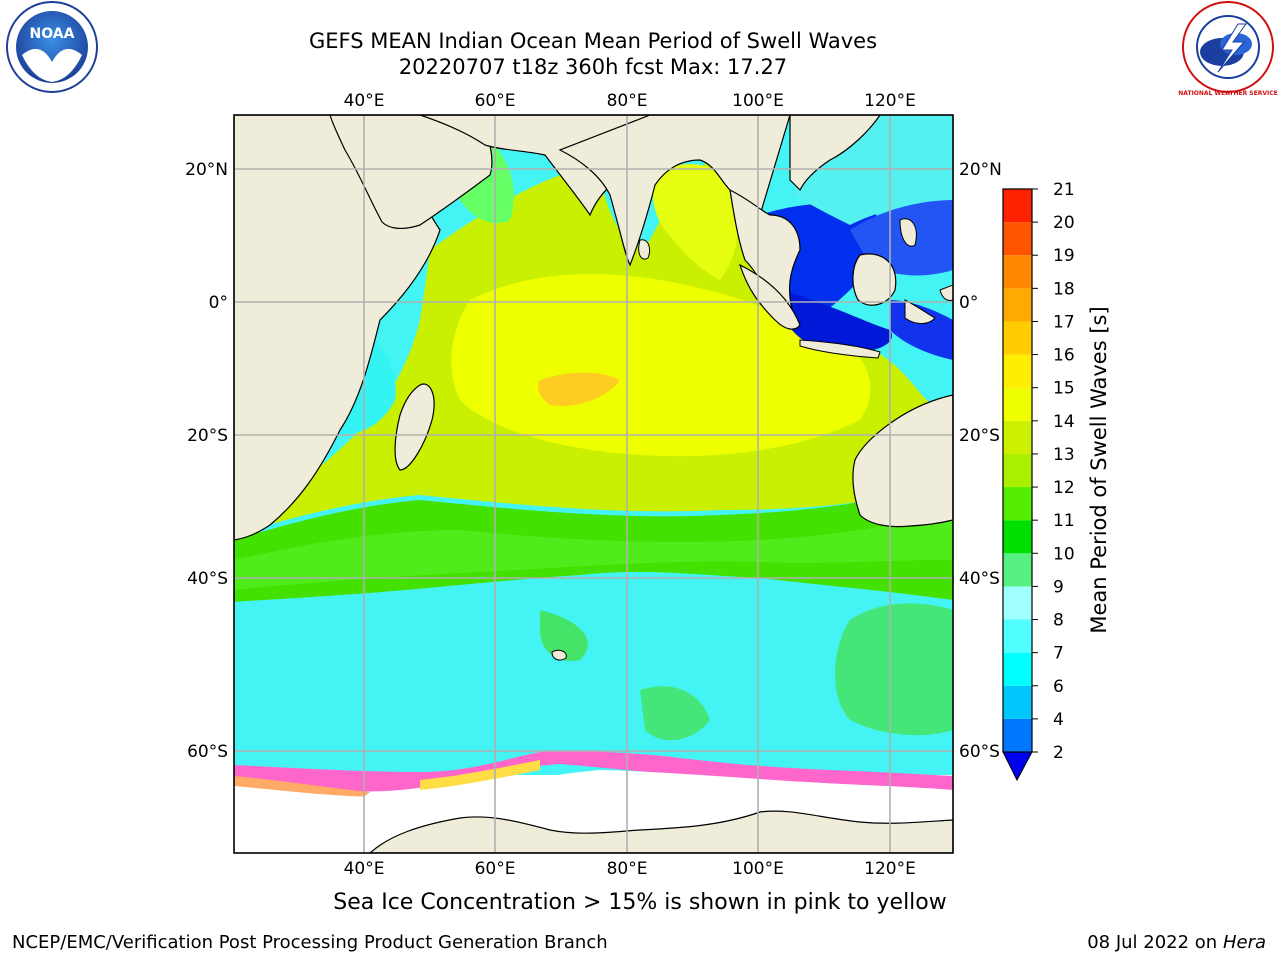 The image size is (1280, 960). I want to click on lat-tick-labels-left: 20°N 0° 20°S 40°S 60°S, so click(206, 461).